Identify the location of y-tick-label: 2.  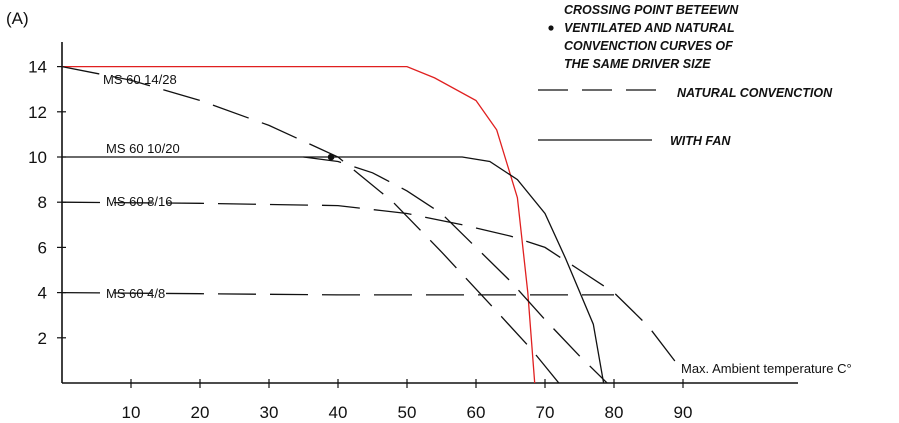
(42, 338).